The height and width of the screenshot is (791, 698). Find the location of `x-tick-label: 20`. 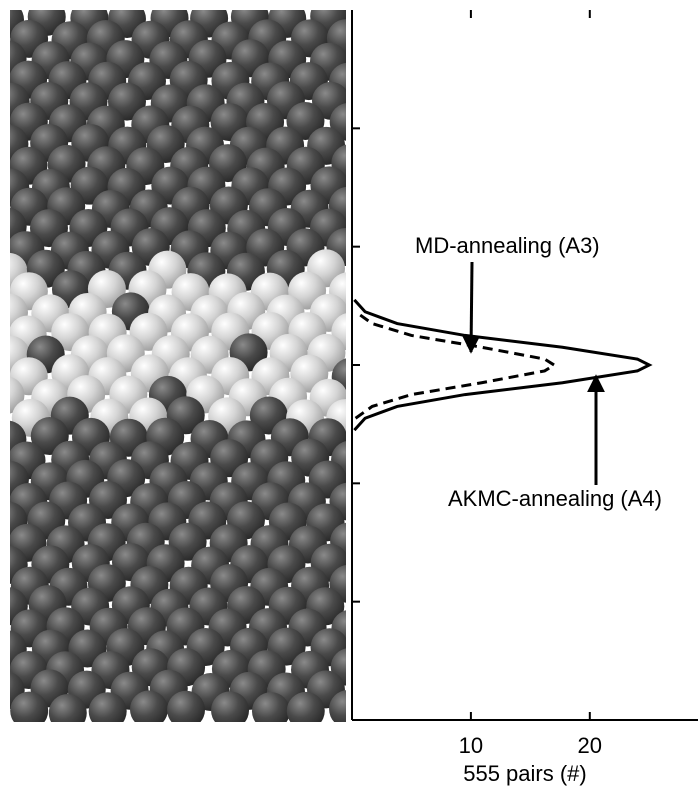

x-tick-label: 20 is located at coordinates (590, 745).